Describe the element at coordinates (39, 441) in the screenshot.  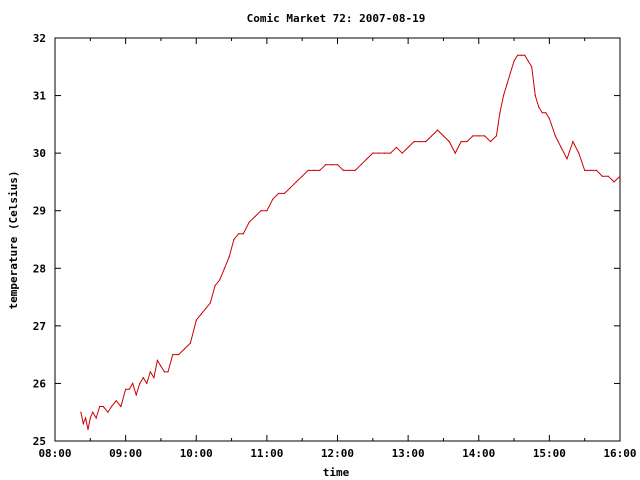
I see `y-tick-label: 25` at that location.